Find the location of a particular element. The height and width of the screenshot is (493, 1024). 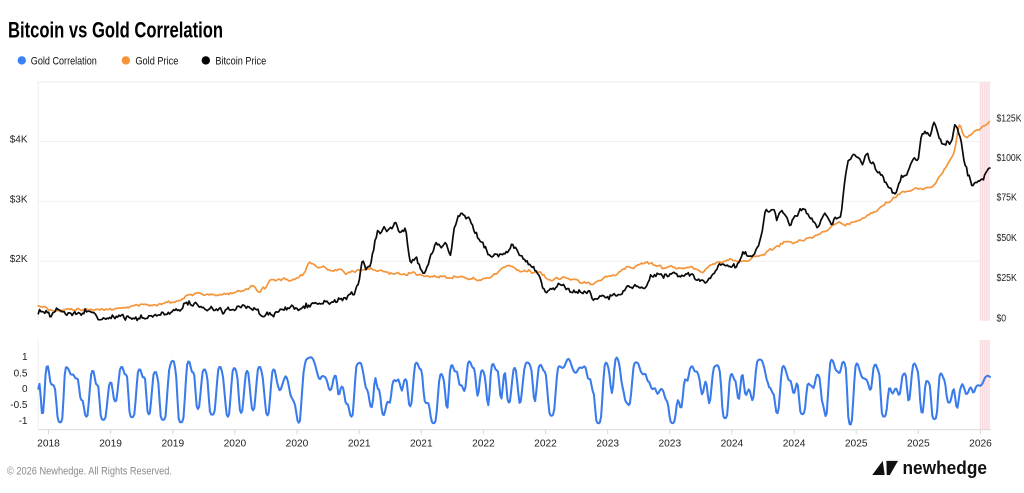

svg-text: 2026 is located at coordinates (980, 444).